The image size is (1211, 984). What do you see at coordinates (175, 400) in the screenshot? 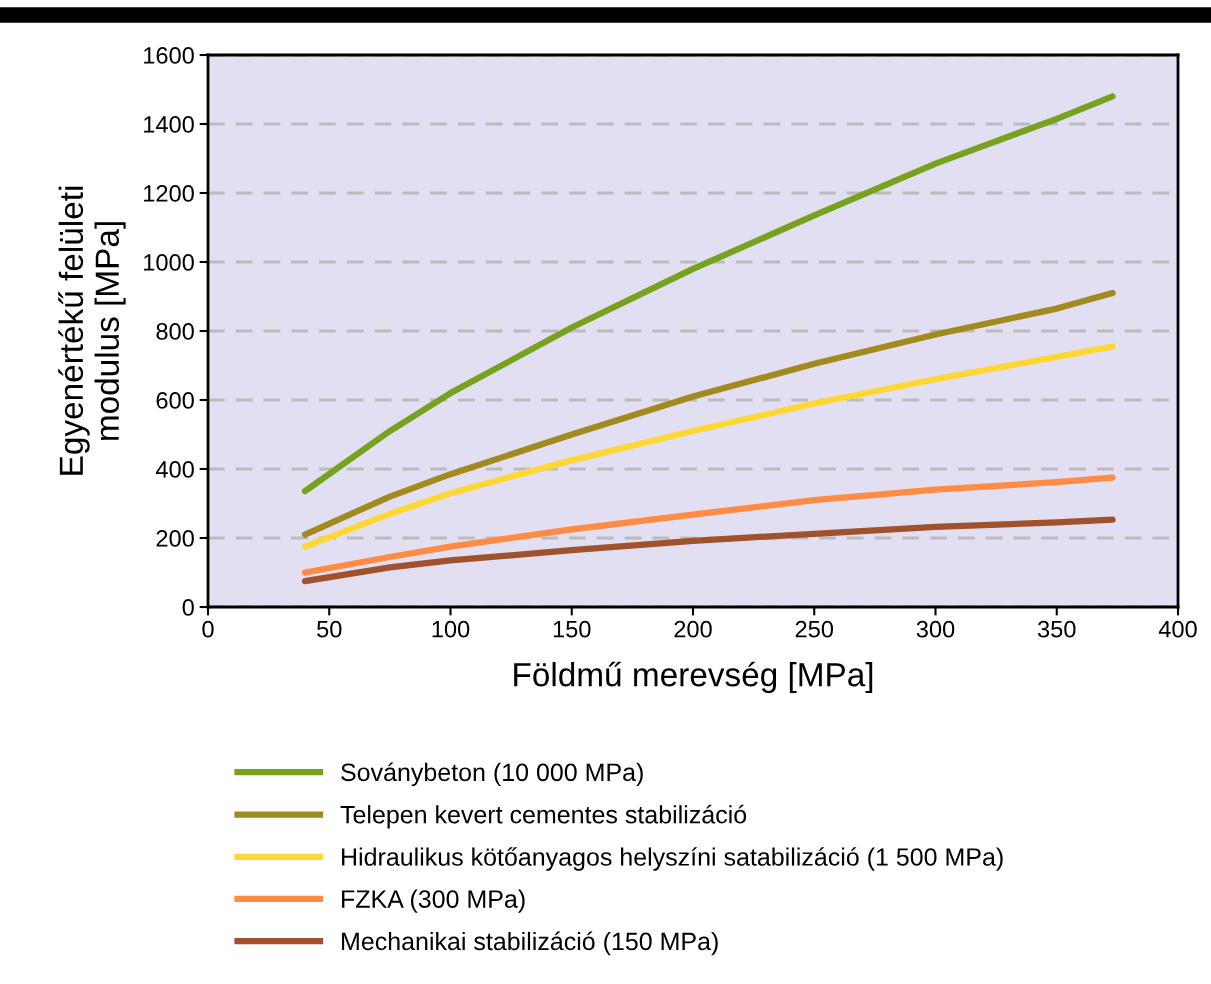
I see `y-tick-label: 600` at bounding box center [175, 400].